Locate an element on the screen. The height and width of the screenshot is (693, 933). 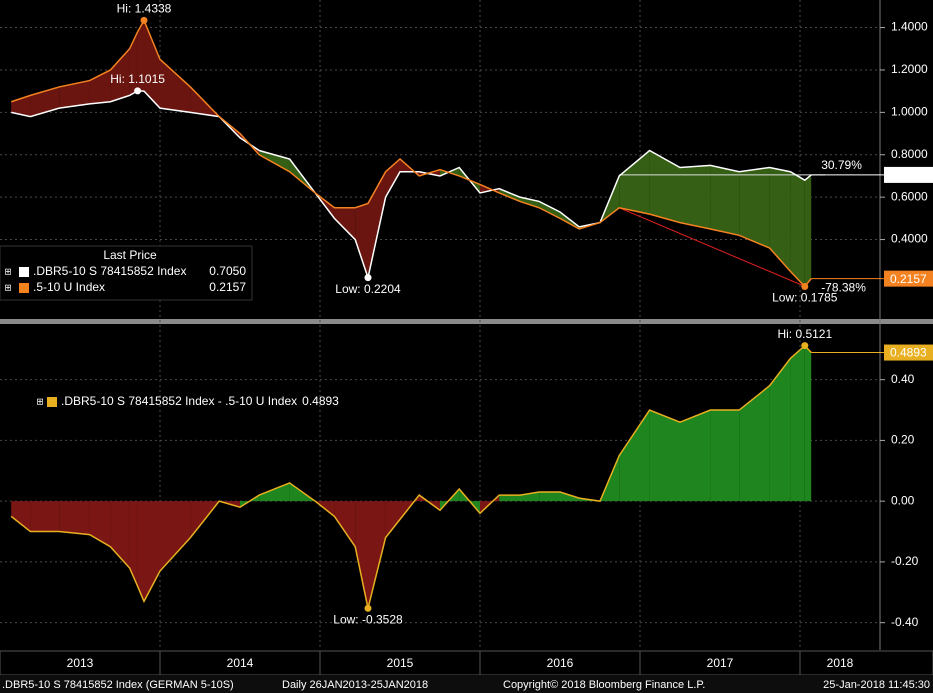
footer-band is located at coordinates (466, 684).